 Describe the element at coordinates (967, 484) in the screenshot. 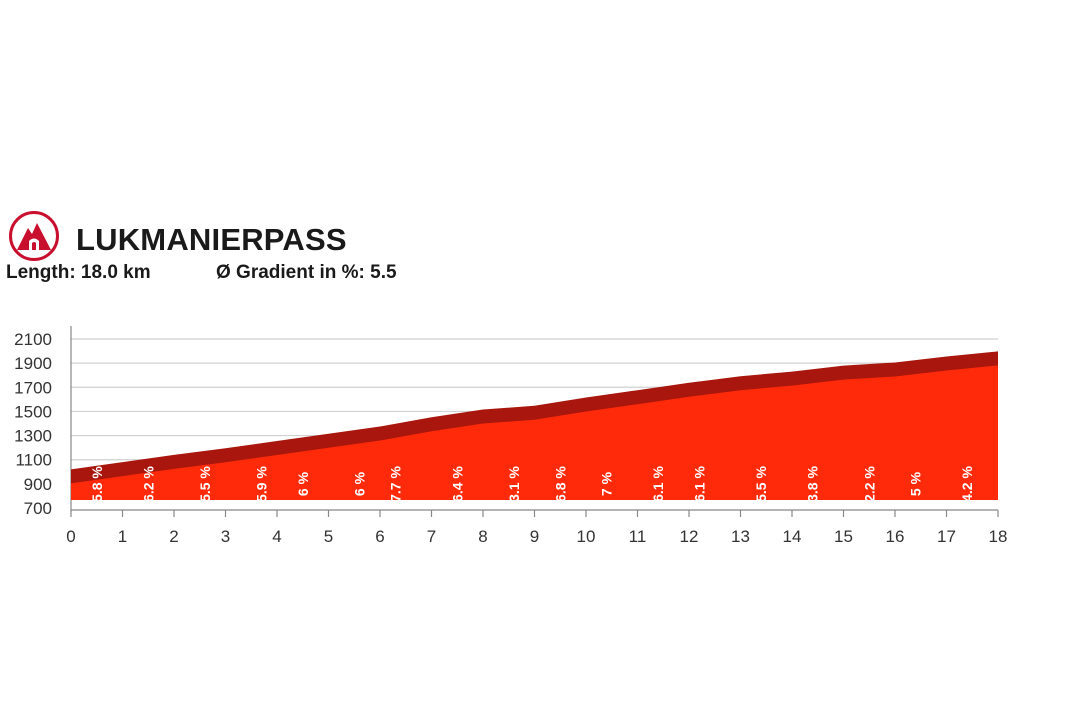

I see `gradient-label: 4.2 %` at that location.